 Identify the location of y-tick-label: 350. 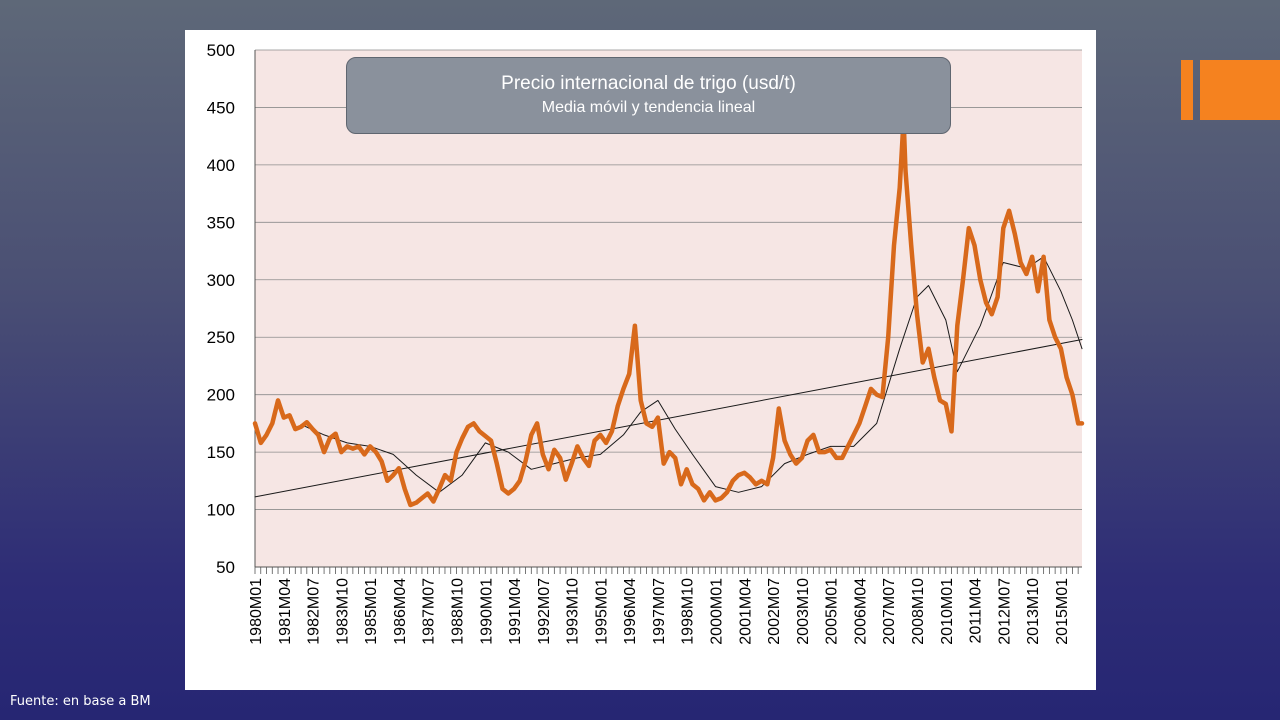
(221, 222).